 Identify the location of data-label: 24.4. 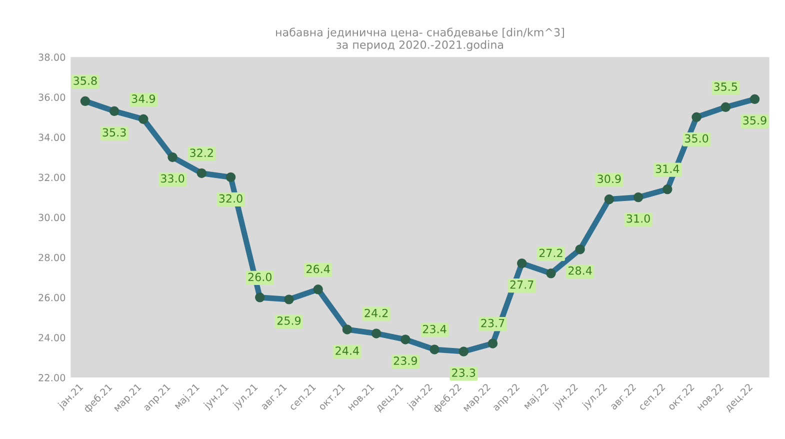
(347, 350).